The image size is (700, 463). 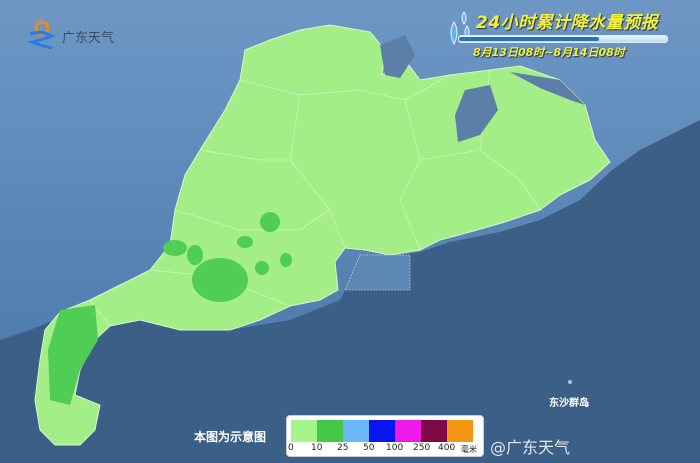 I want to click on dongsha-islands, so click(x=578, y=393).